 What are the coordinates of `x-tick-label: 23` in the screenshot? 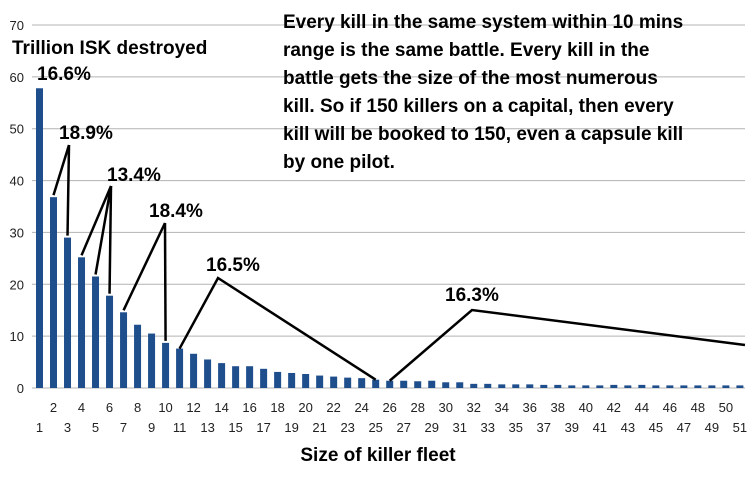 It's located at (347, 427).